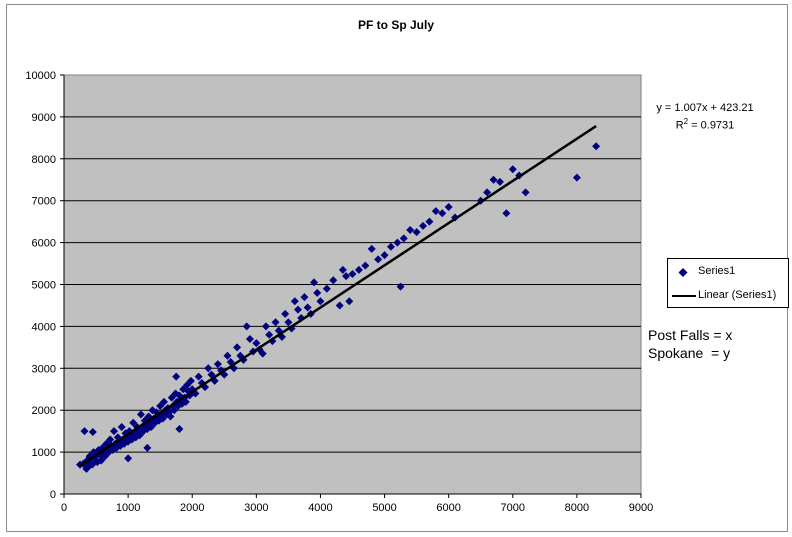  I want to click on r-squared-exponent: 2, so click(686, 121).